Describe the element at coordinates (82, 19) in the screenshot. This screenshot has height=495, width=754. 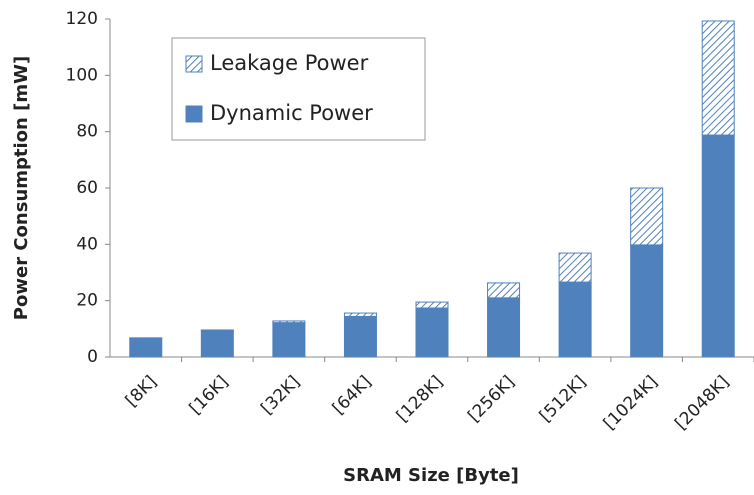
I see `y-tick-label: 120` at that location.